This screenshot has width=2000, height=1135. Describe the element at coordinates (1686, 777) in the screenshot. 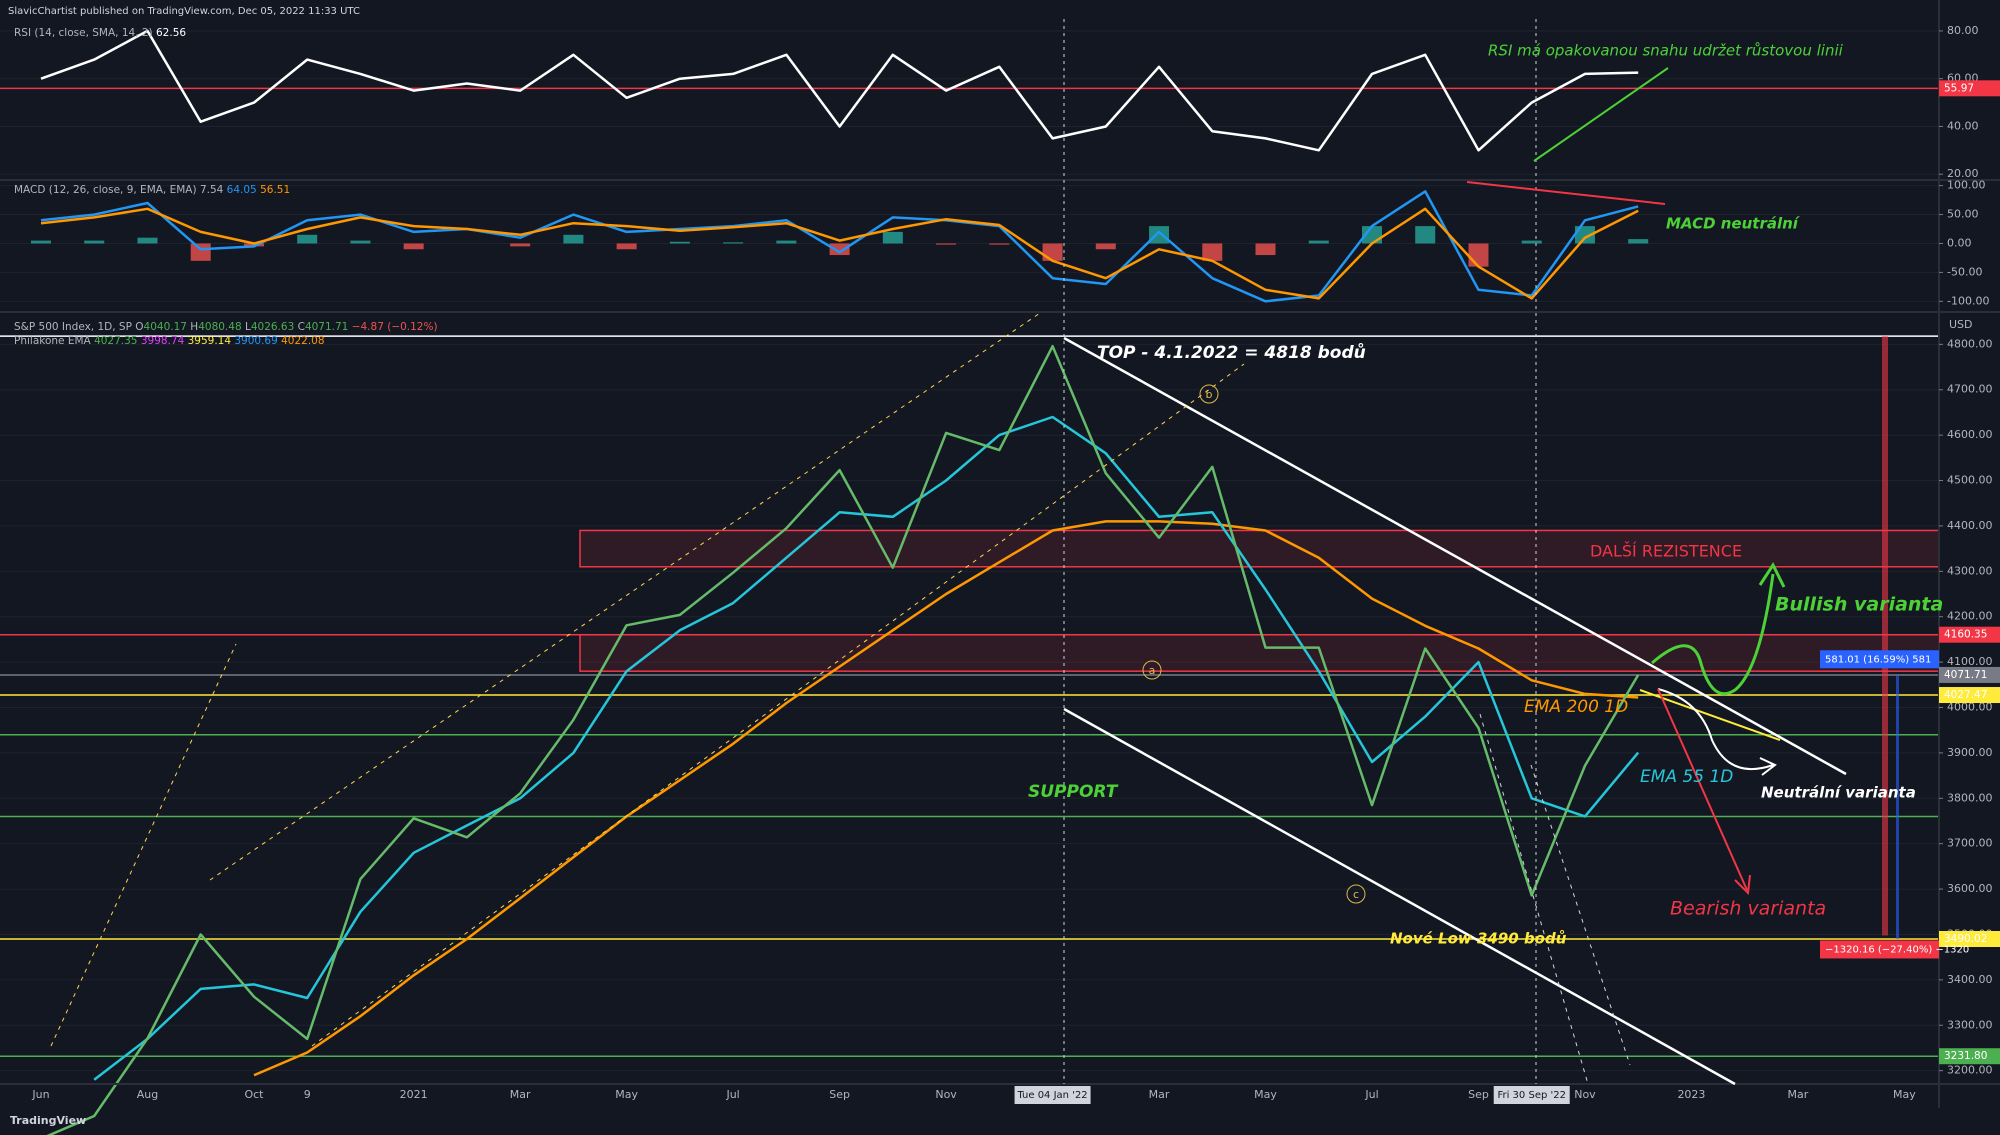

I see `annotation: EMA 55 1D` at that location.